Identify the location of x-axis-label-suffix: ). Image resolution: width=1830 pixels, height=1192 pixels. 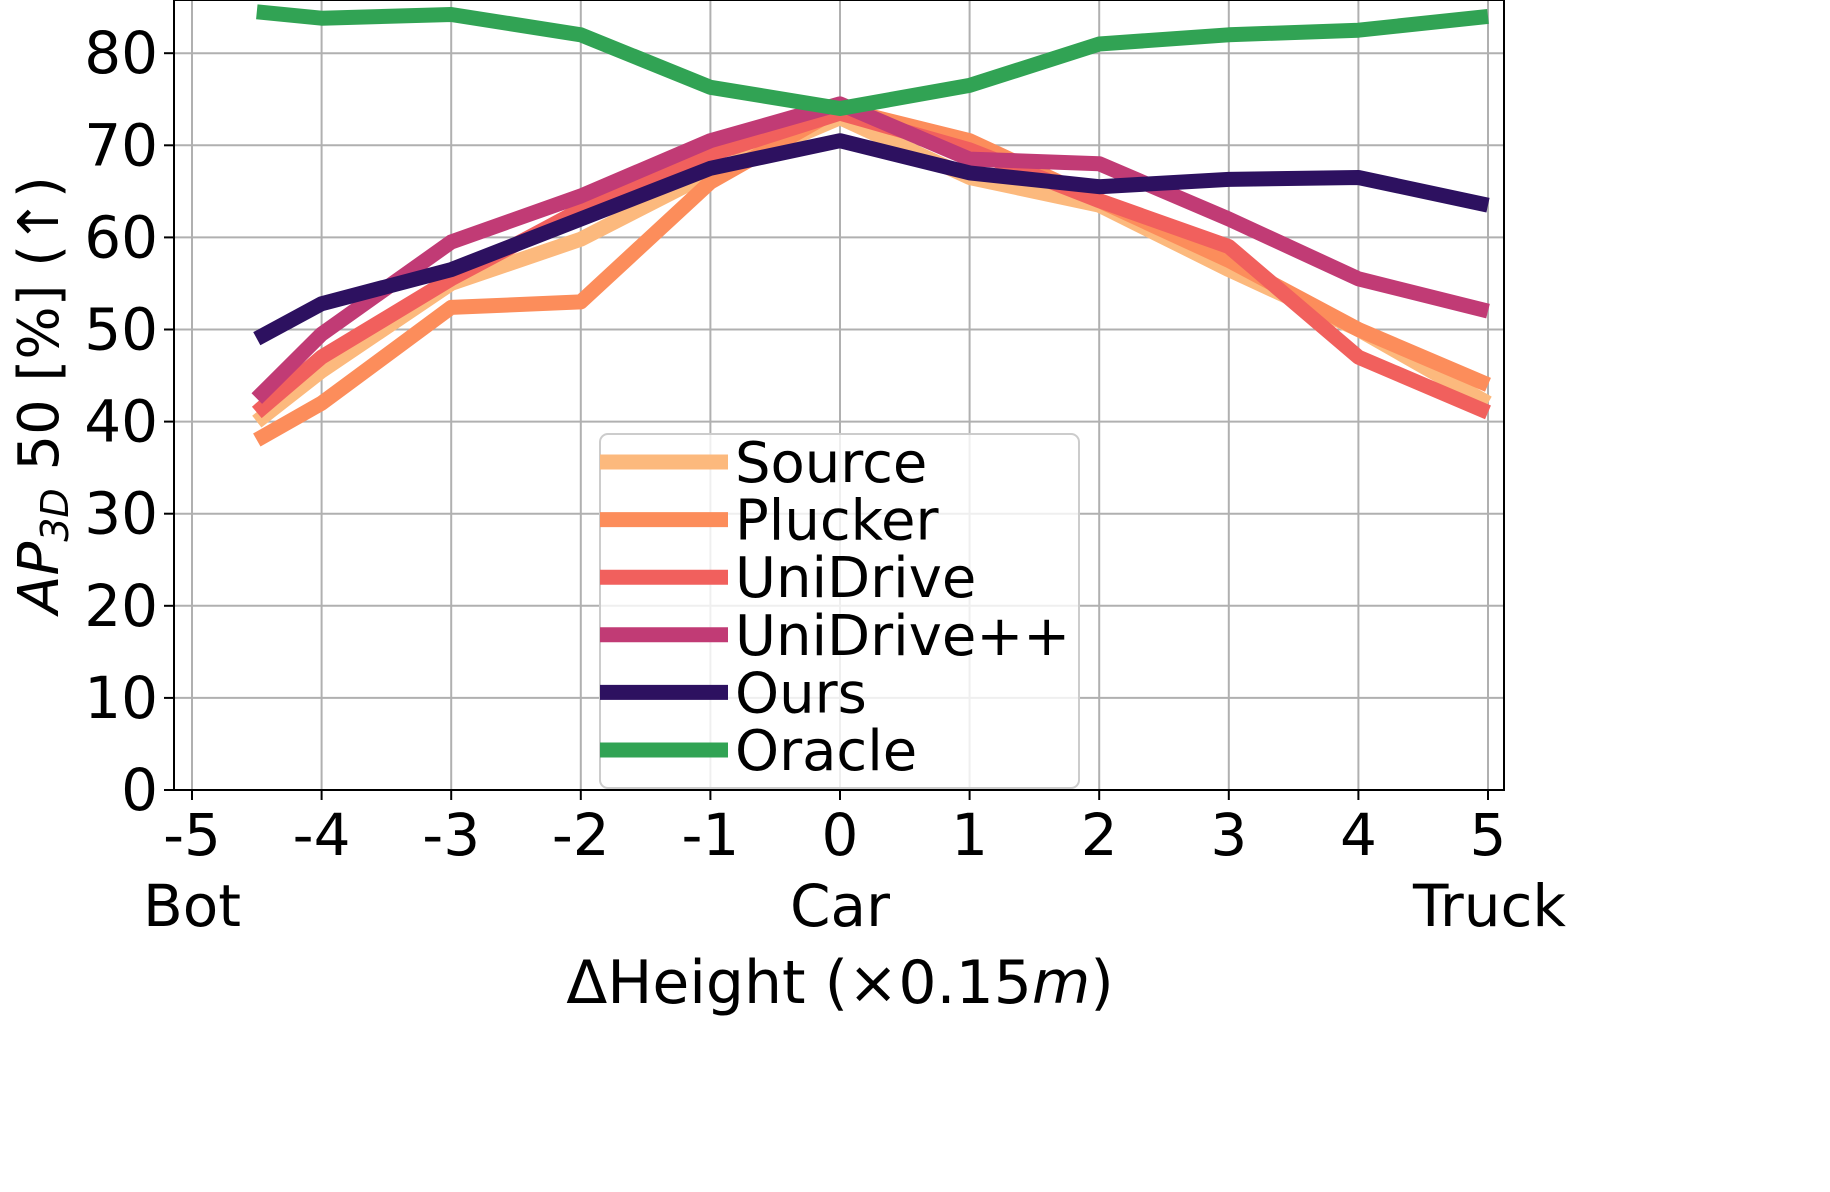
(1101, 983).